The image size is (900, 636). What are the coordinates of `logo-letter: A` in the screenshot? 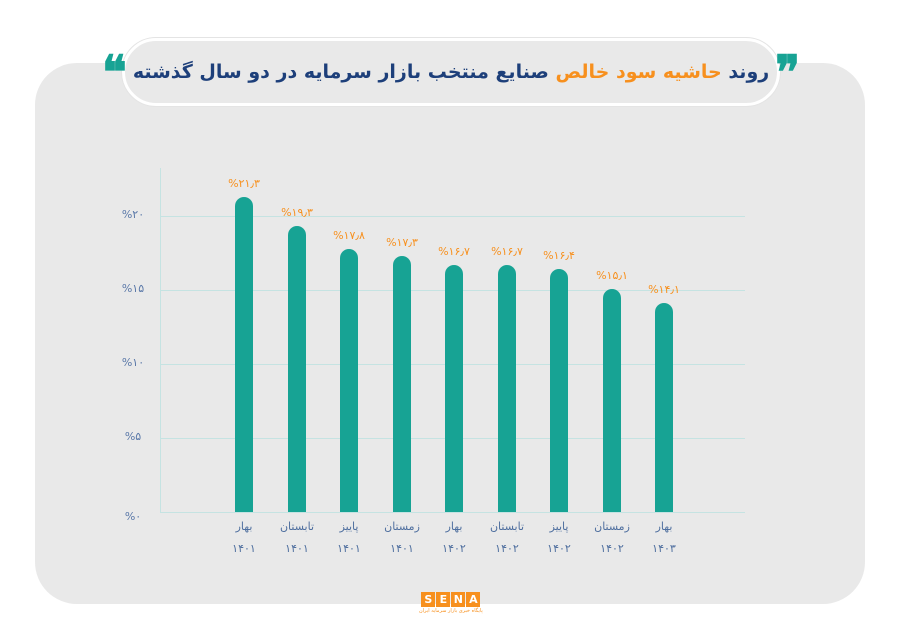 It's located at (473, 599).